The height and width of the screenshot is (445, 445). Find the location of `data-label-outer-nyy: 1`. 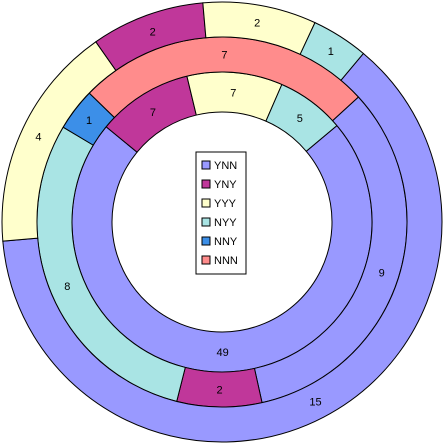

data-label-outer-nyy: 1 is located at coordinates (331, 52).